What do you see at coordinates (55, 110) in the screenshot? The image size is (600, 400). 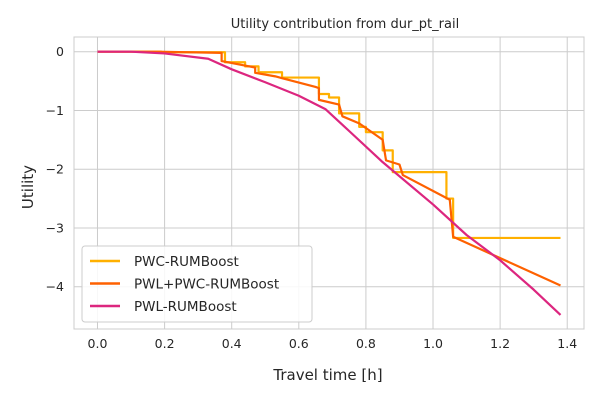 I see `y-tick-label: −1` at bounding box center [55, 110].